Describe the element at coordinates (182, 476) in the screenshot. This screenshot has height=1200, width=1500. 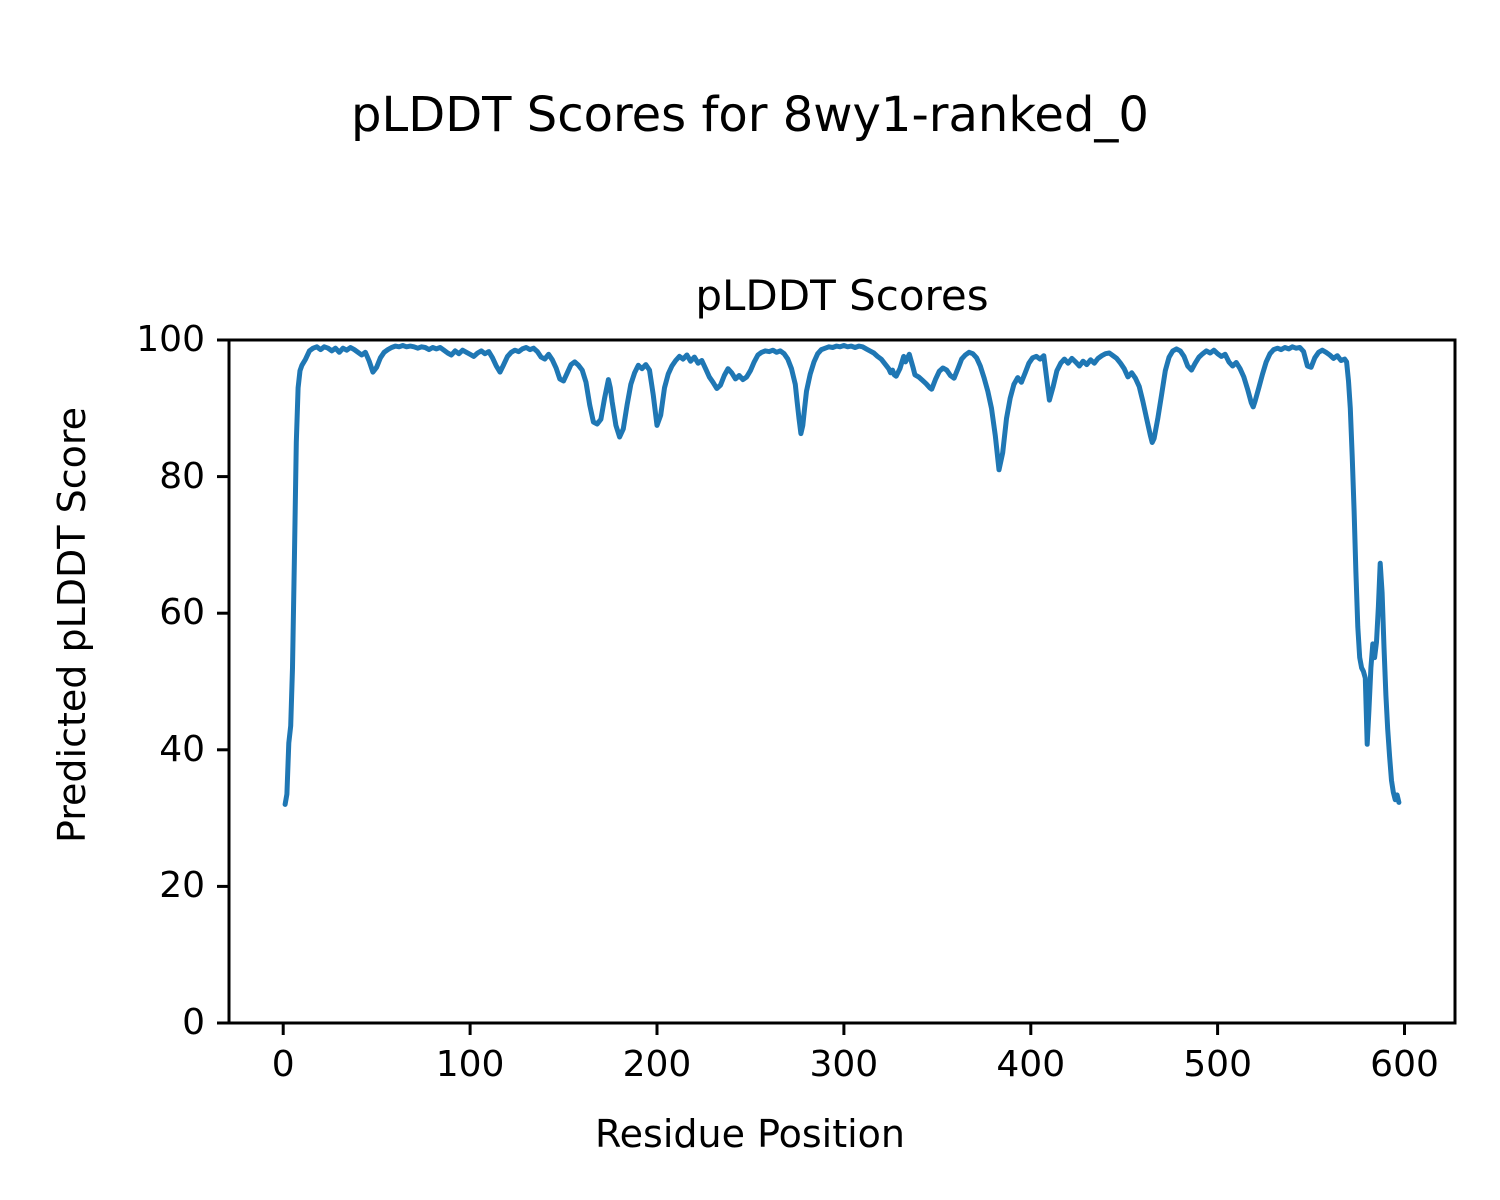
I see `y-tick-label: 80` at that location.